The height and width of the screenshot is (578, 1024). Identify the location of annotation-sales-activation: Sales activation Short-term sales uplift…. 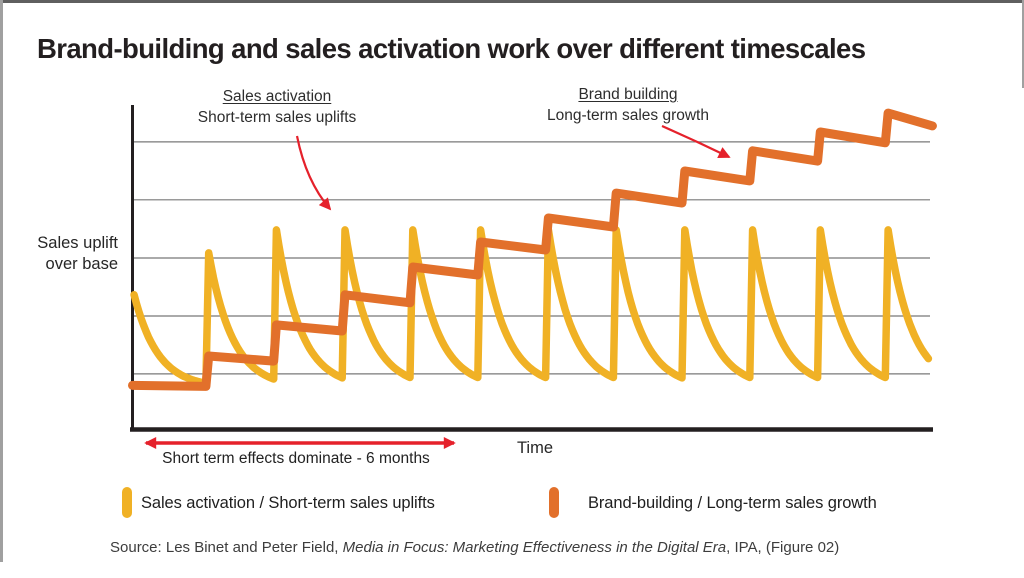
(277, 107).